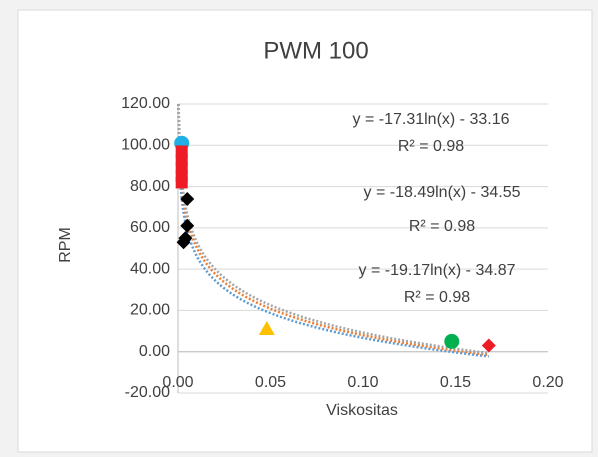 The height and width of the screenshot is (457, 598). I want to click on y-tick-label: 60.00, so click(150, 227).